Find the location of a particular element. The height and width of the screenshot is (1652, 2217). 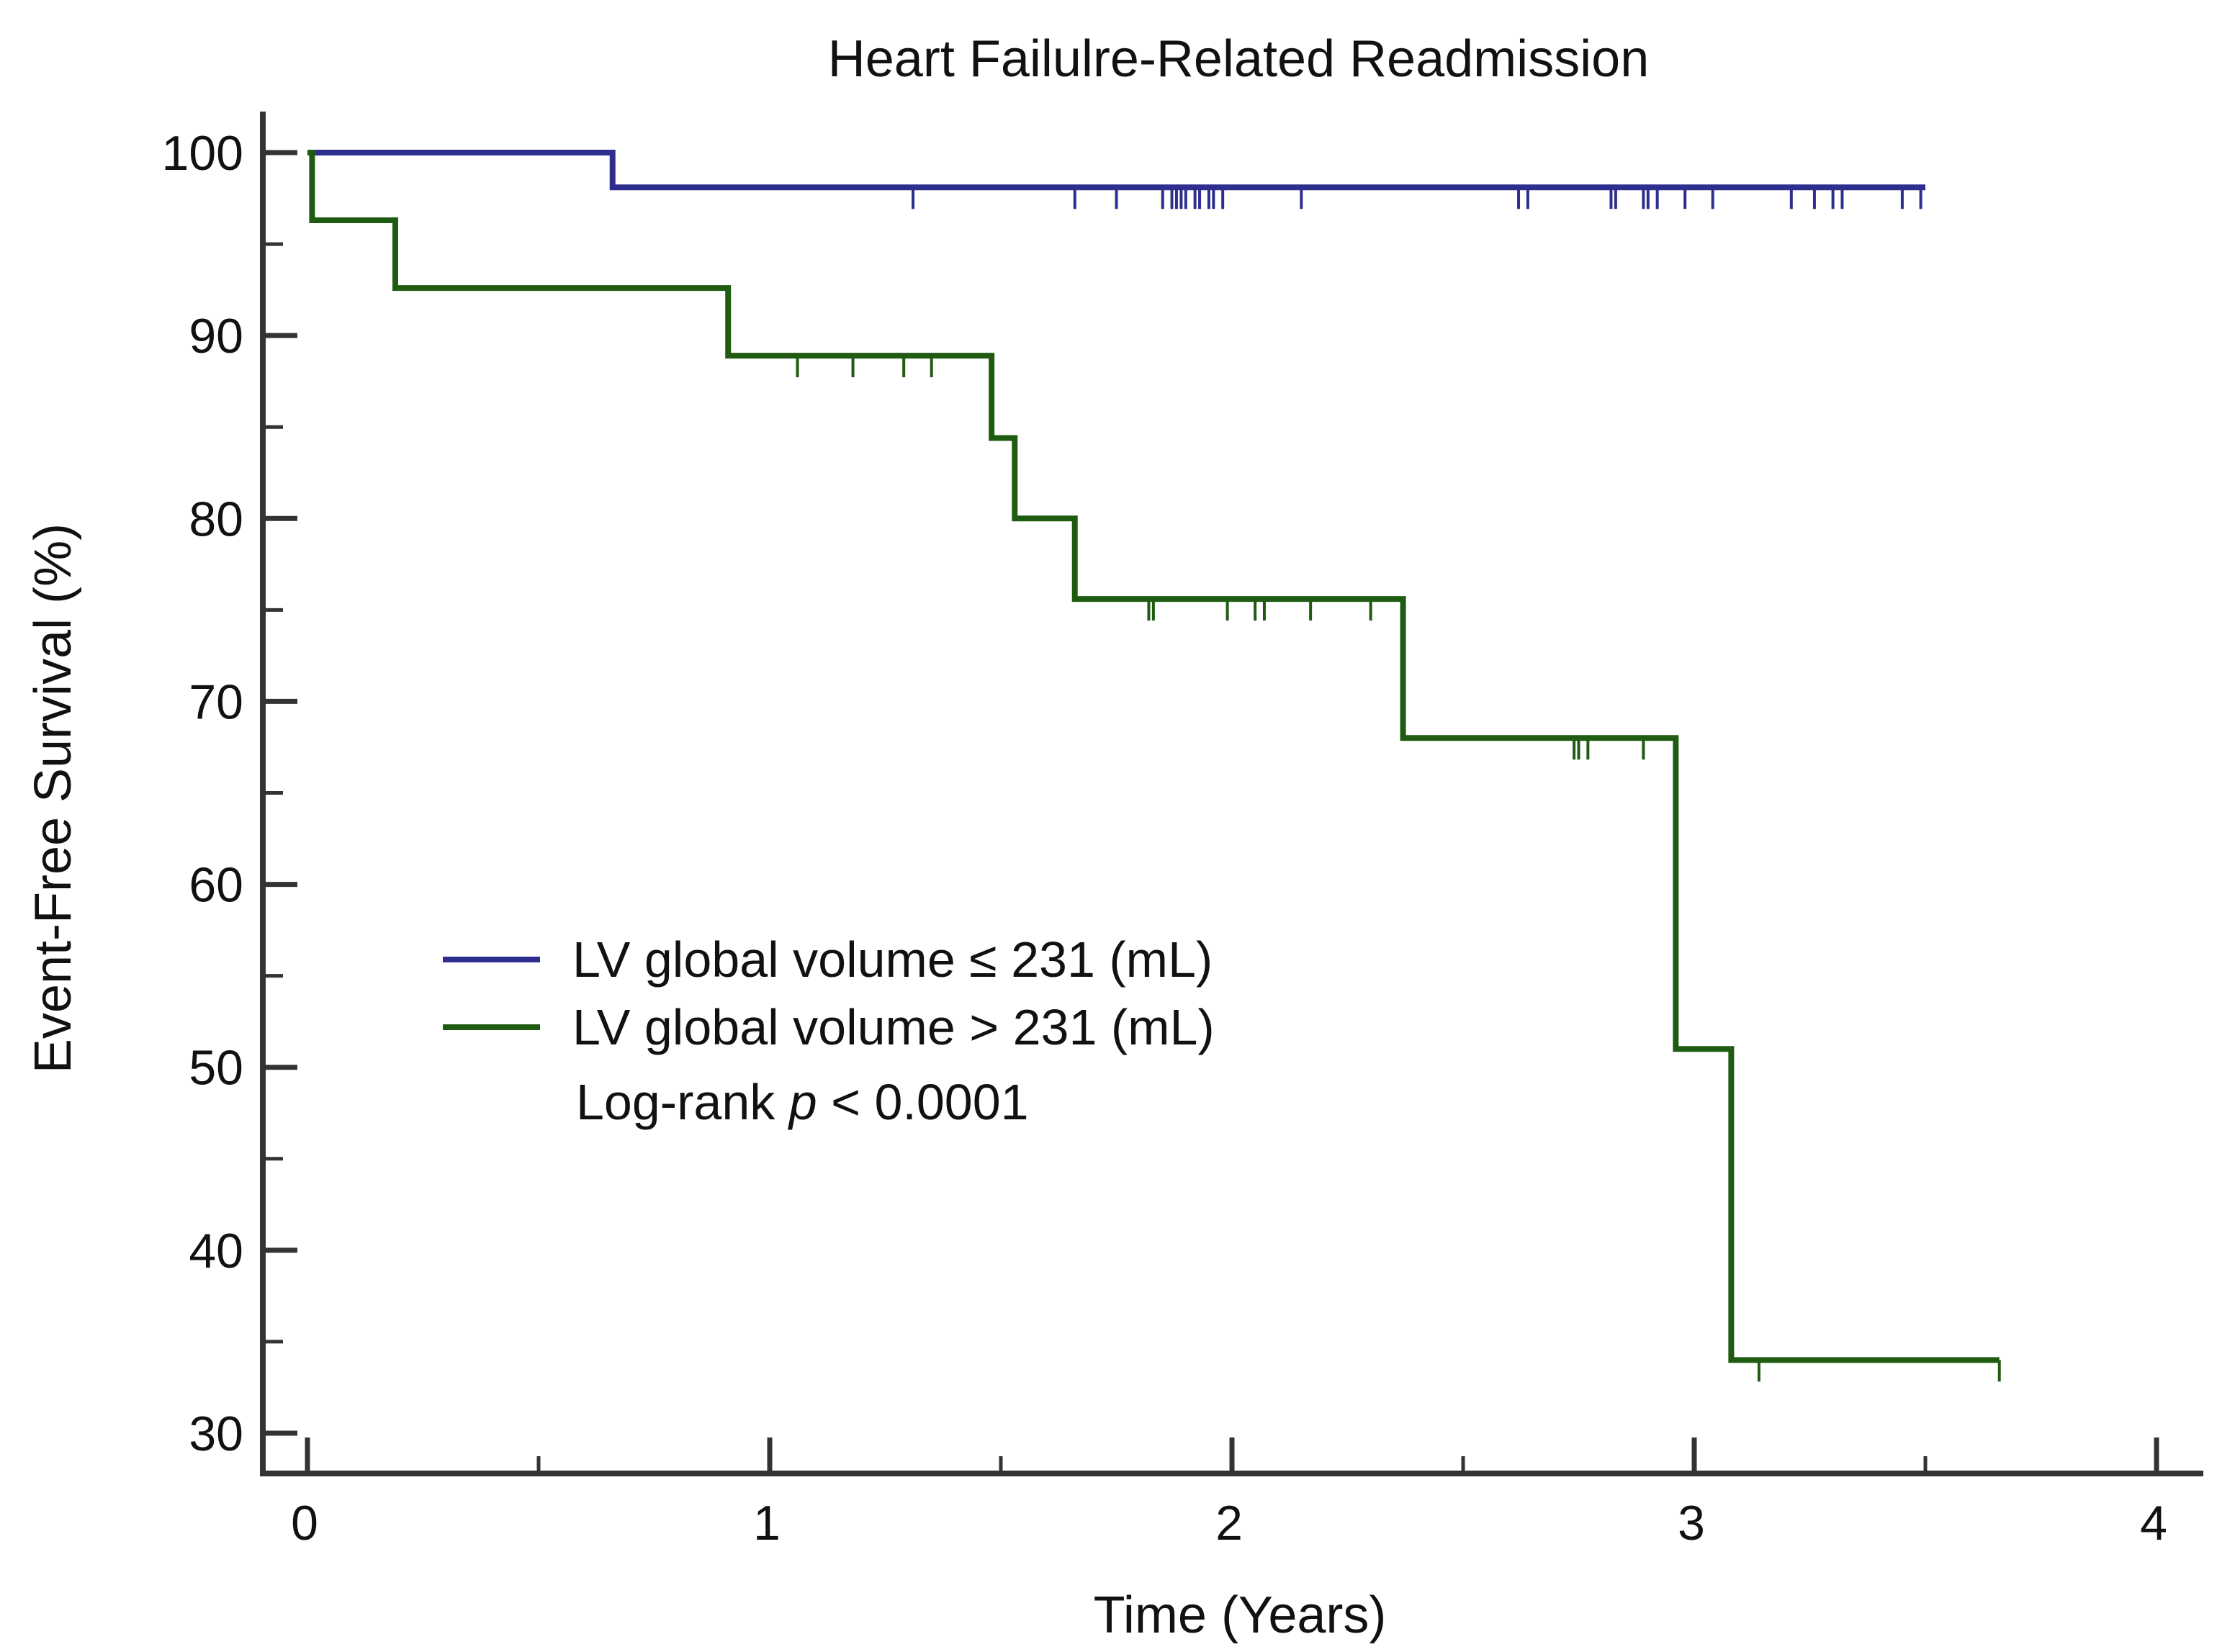

y-tick-label-50: 50 is located at coordinates (216, 1069).